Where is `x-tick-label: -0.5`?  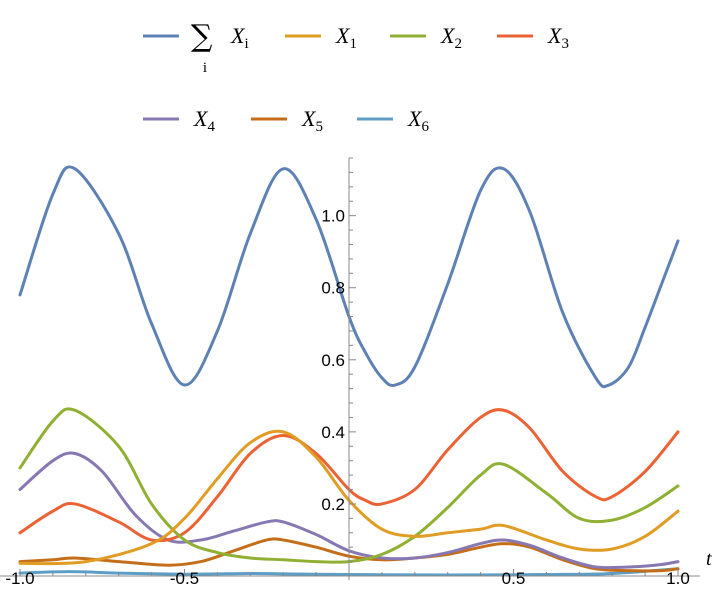 x-tick-label: -0.5 is located at coordinates (184, 578).